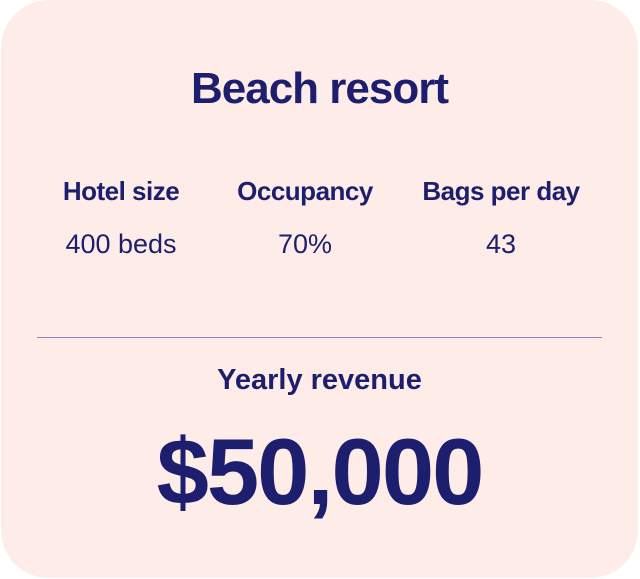 This screenshot has height=579, width=640. Describe the element at coordinates (319, 337) in the screenshot. I see `divider` at that location.